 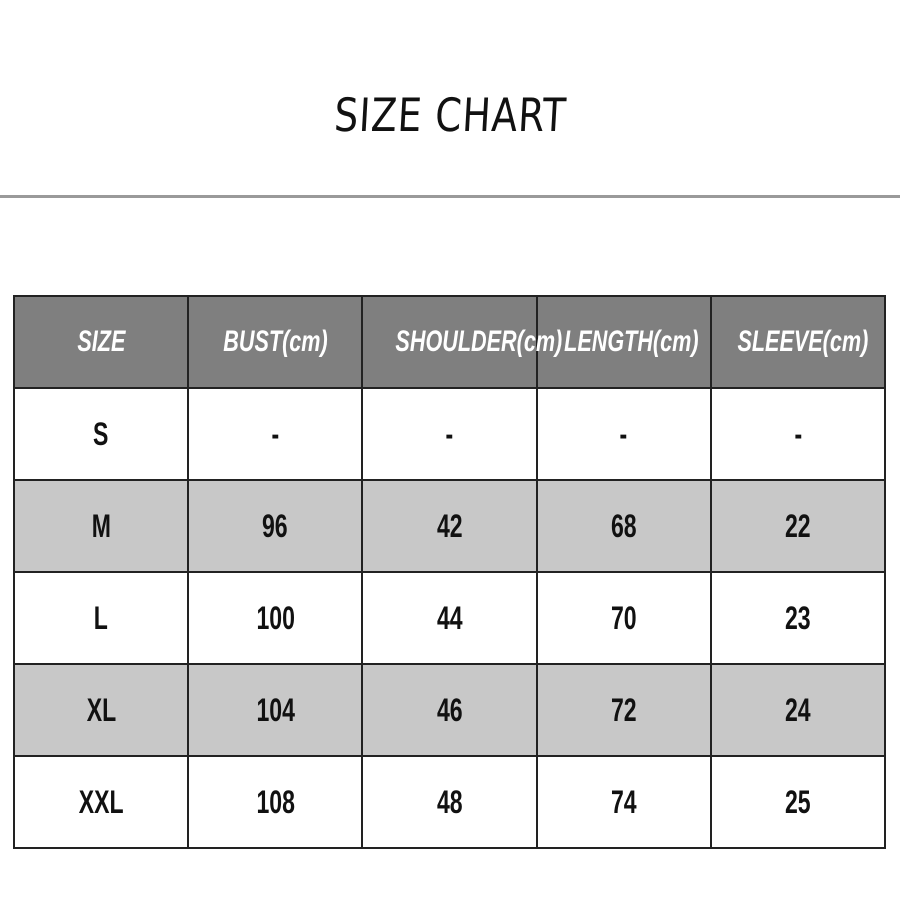 I want to click on column-header-label: BUST(cm), so click(x=275, y=341).